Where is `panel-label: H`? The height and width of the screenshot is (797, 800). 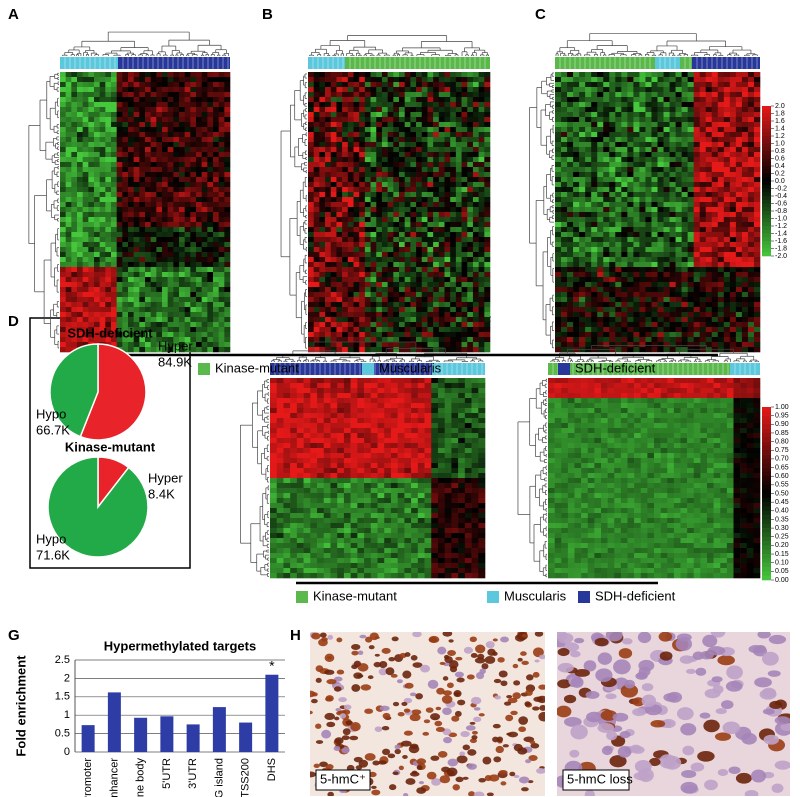
panel-label: H is located at coordinates (295, 635).